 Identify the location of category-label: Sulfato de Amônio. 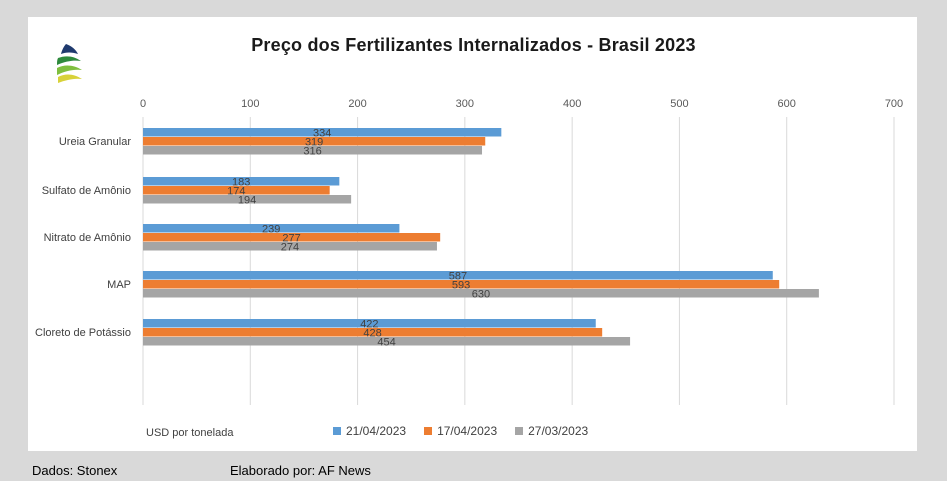
(86, 191).